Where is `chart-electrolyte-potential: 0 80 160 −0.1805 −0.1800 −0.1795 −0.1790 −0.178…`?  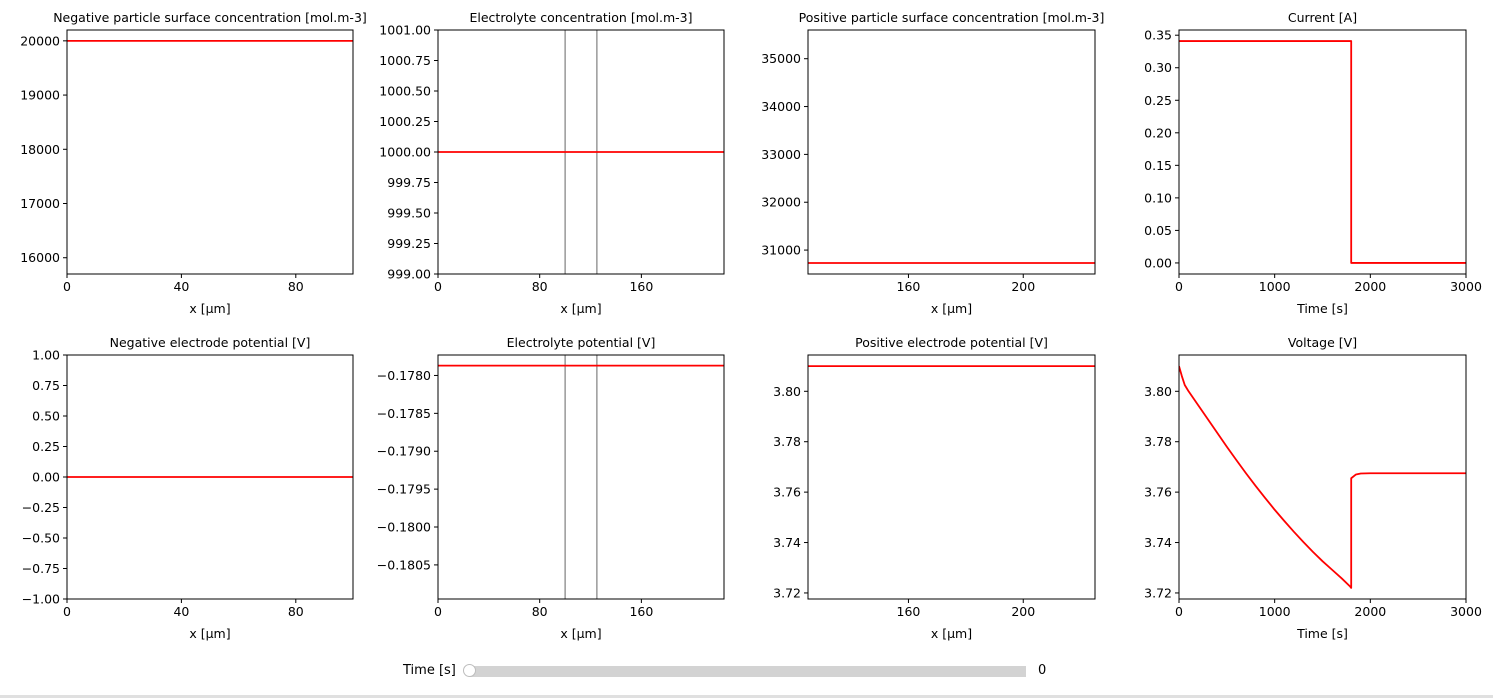 chart-electrolyte-potential: 0 80 160 −0.1805 −0.1800 −0.1795 −0.1790 −0.178… is located at coordinates (551, 488).